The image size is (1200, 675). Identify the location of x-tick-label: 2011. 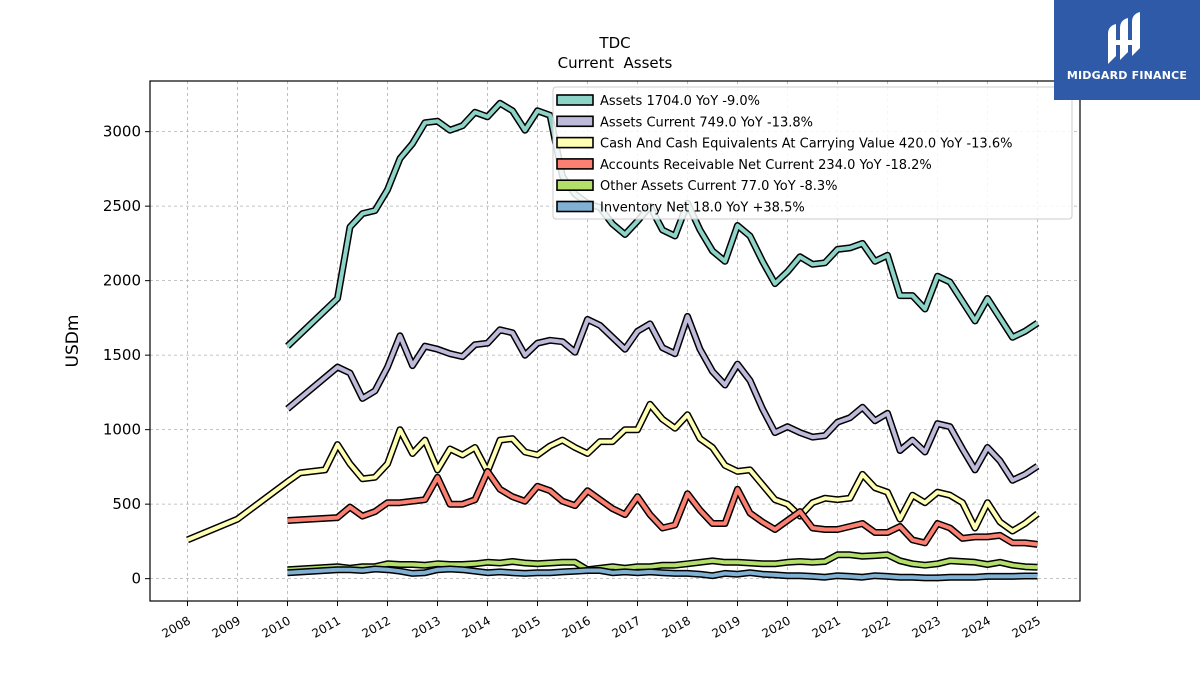
(326, 626).